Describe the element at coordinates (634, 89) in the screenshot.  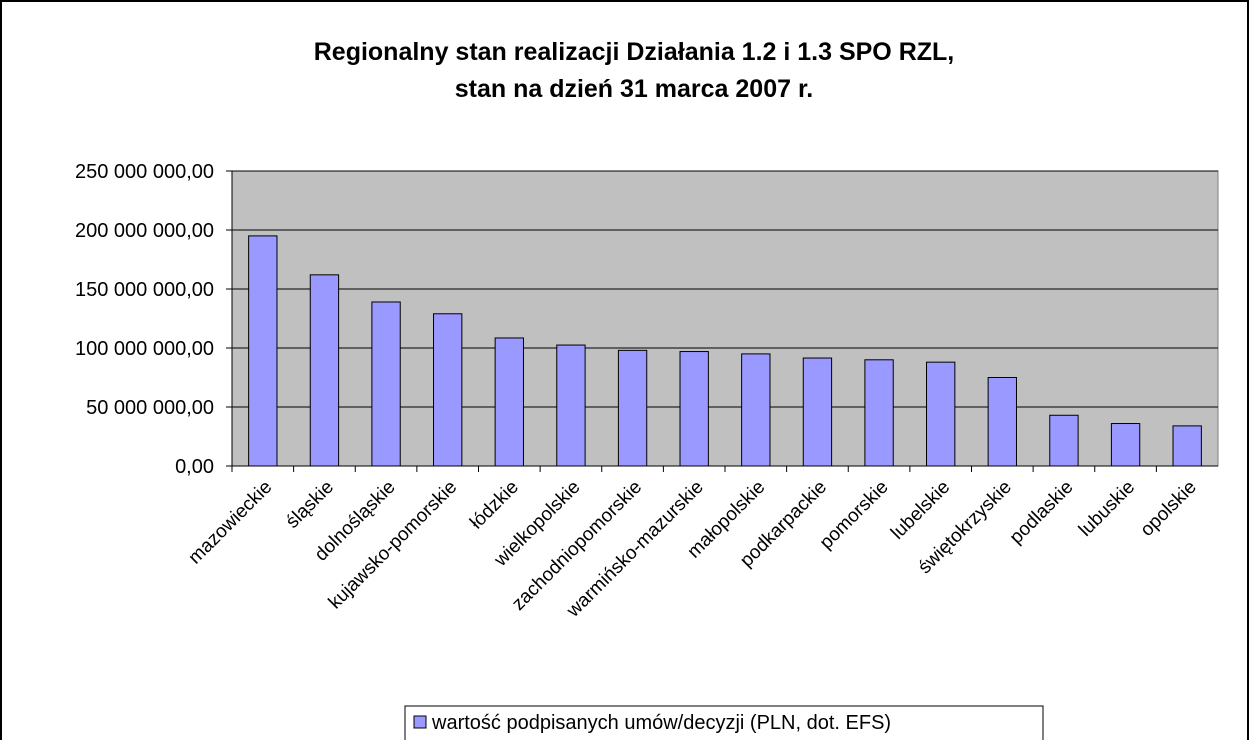
I see `chart-subtitle: stan na dzień 31 marca 2007 r.` at that location.